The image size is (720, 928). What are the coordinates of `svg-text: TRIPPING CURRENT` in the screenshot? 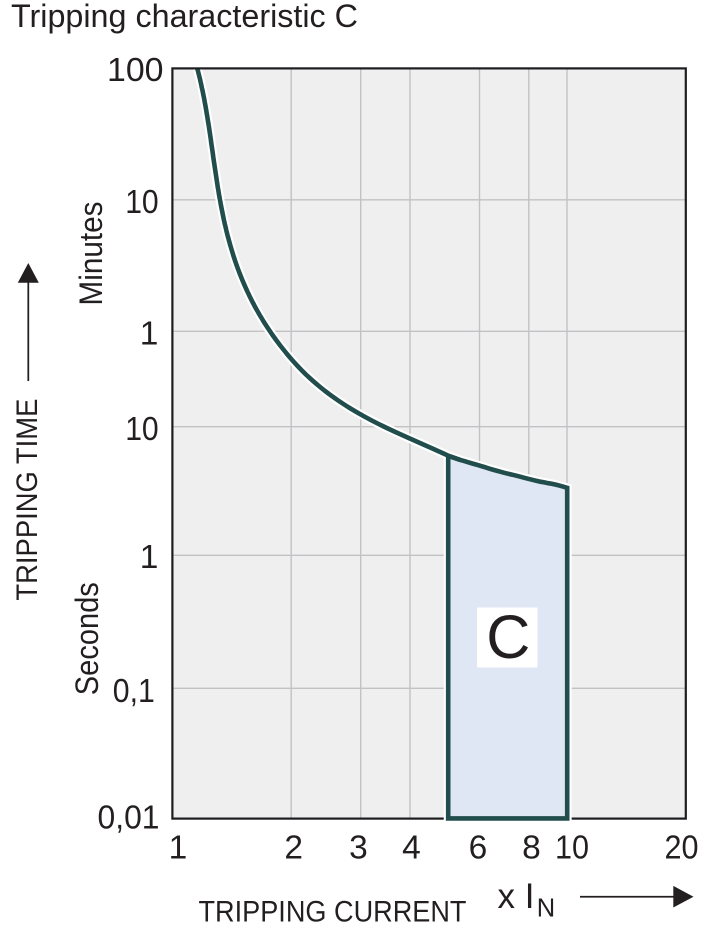 It's located at (333, 912).